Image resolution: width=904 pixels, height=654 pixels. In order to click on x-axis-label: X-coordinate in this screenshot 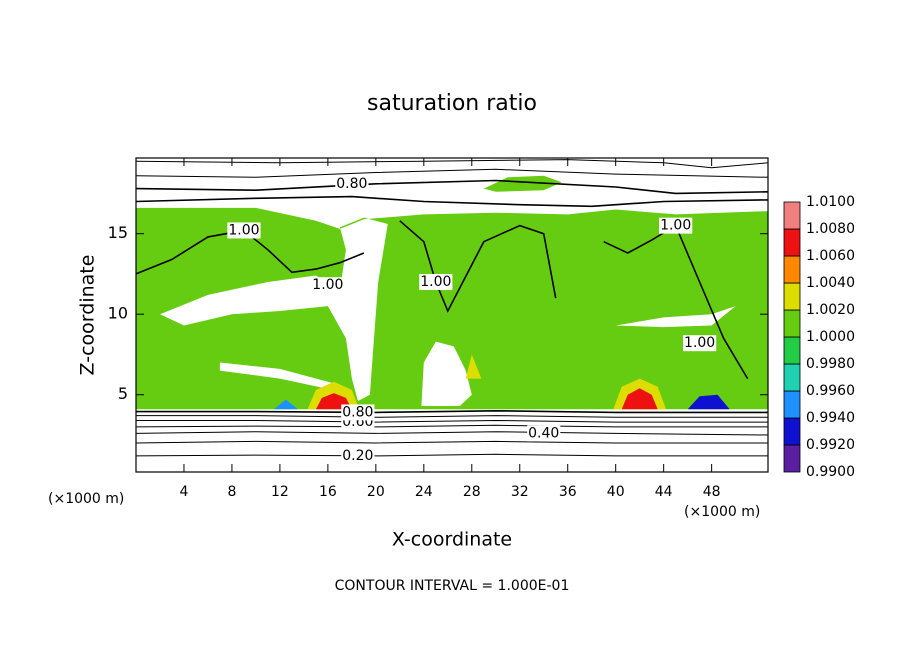, I will do `click(452, 540)`.